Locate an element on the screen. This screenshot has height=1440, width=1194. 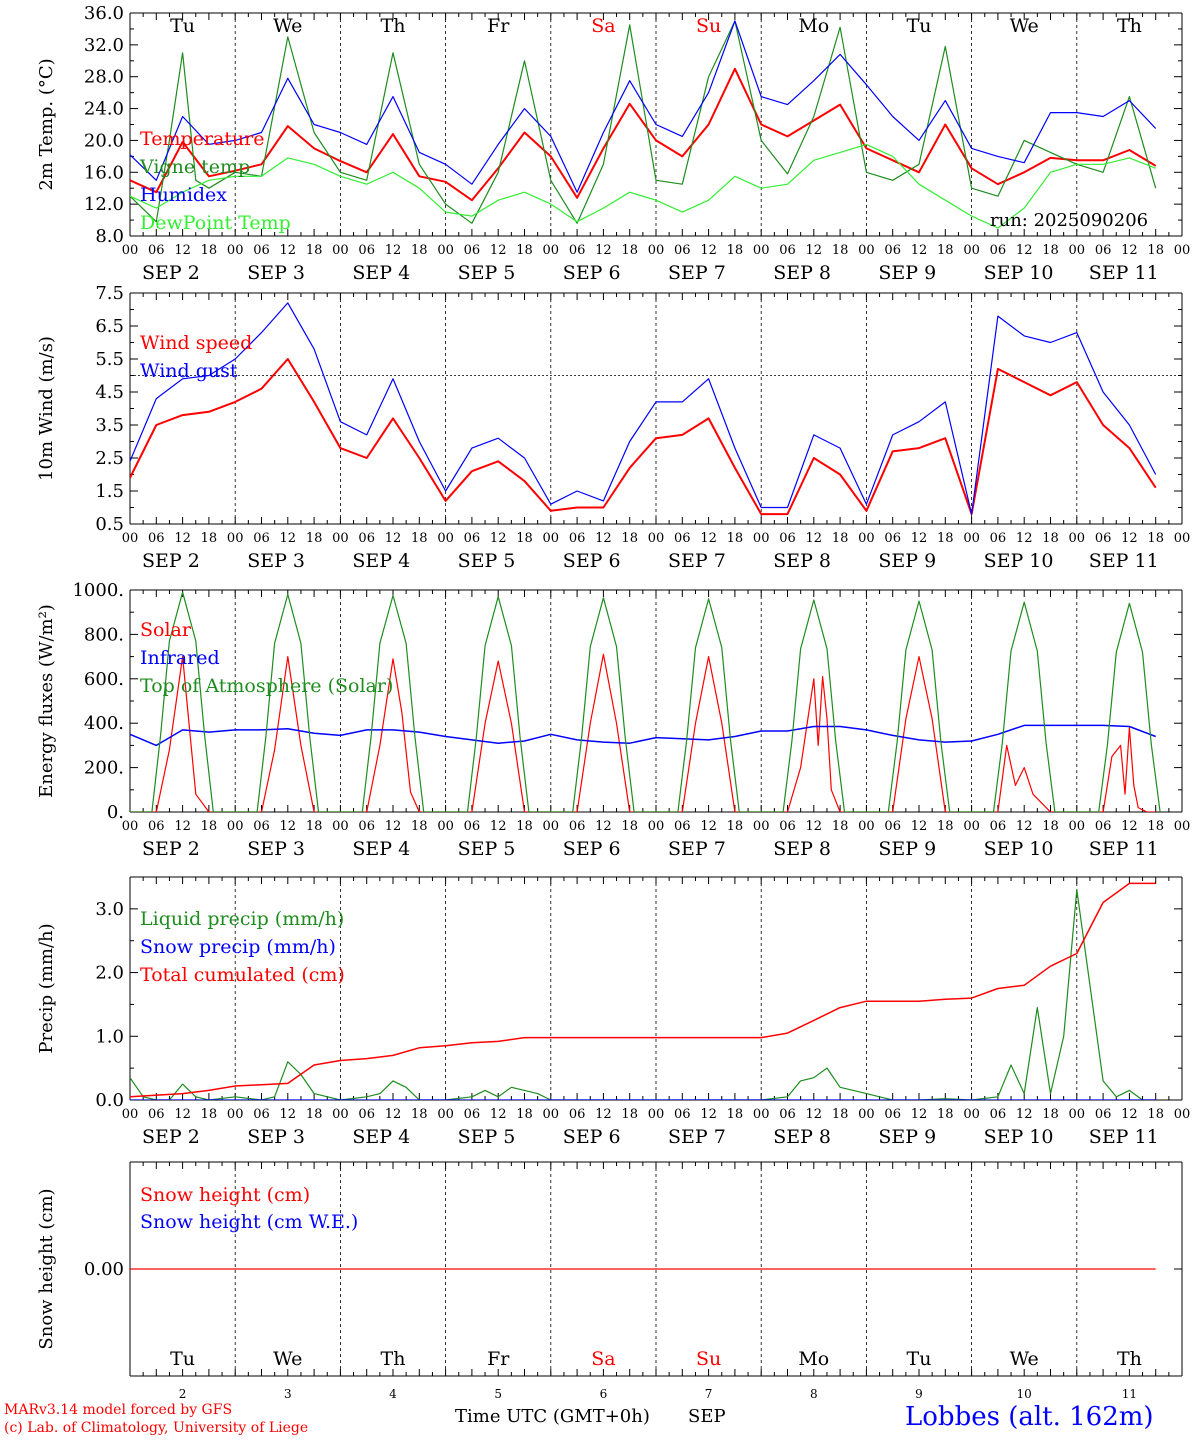
bottom-dow-label: We is located at coordinates (1024, 1359).